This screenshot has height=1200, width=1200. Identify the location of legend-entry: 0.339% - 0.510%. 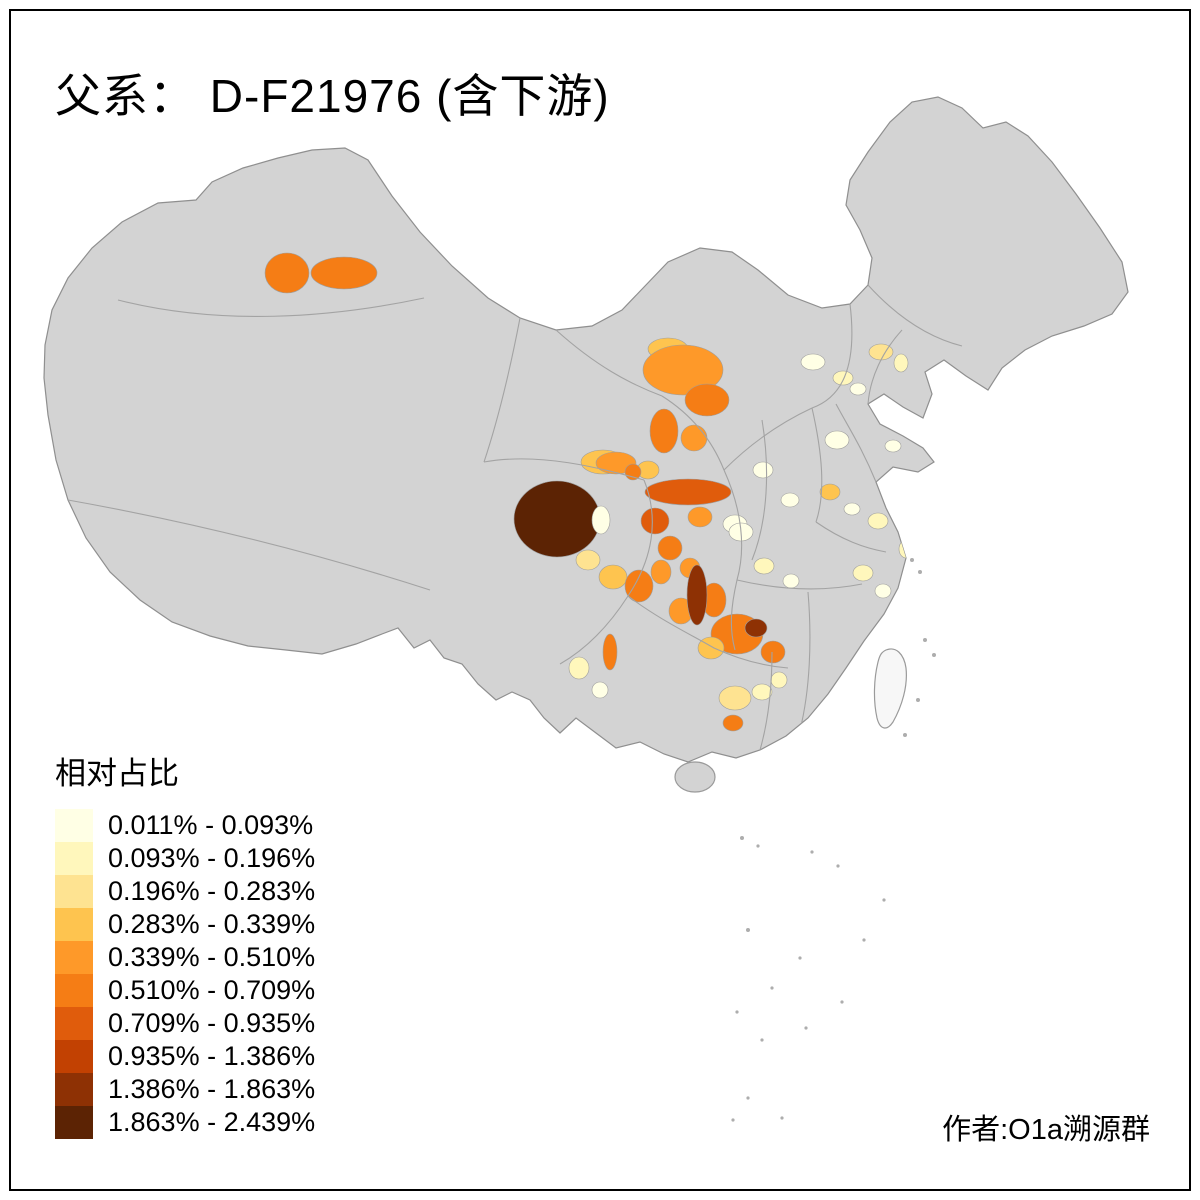
(185, 957).